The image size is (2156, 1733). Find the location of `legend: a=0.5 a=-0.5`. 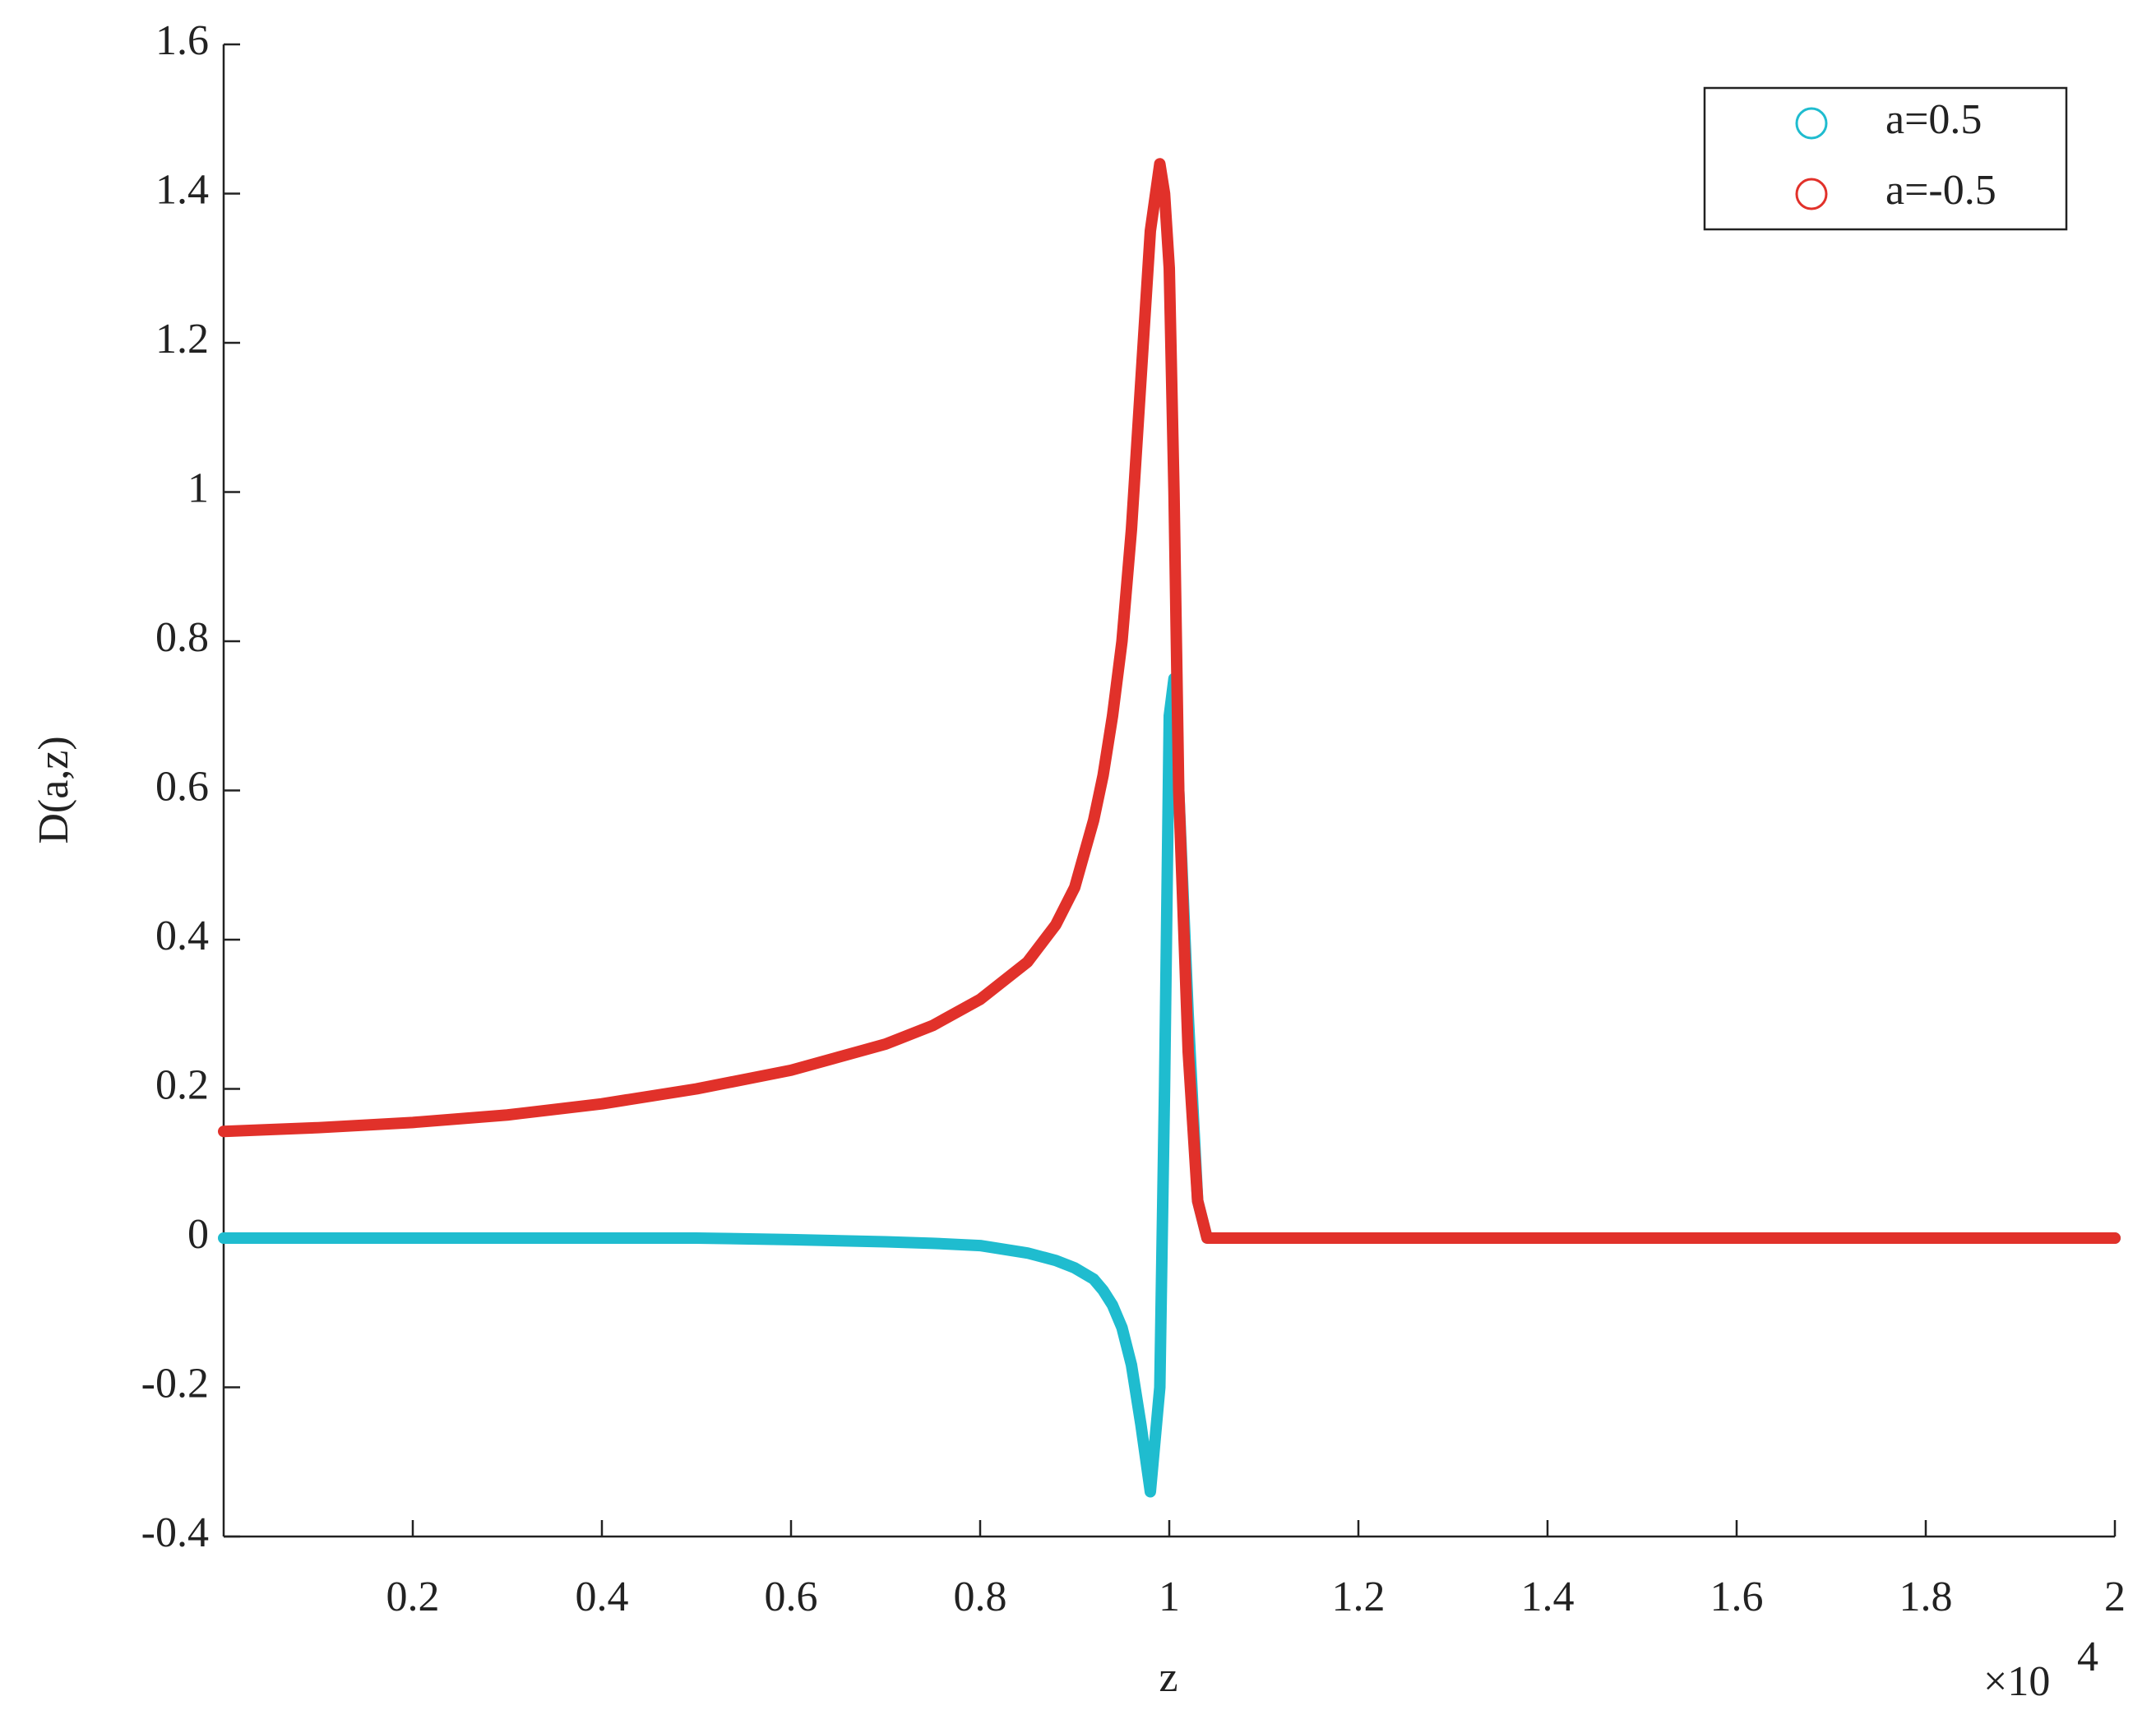

legend: a=0.5 a=-0.5 is located at coordinates (1885, 159).